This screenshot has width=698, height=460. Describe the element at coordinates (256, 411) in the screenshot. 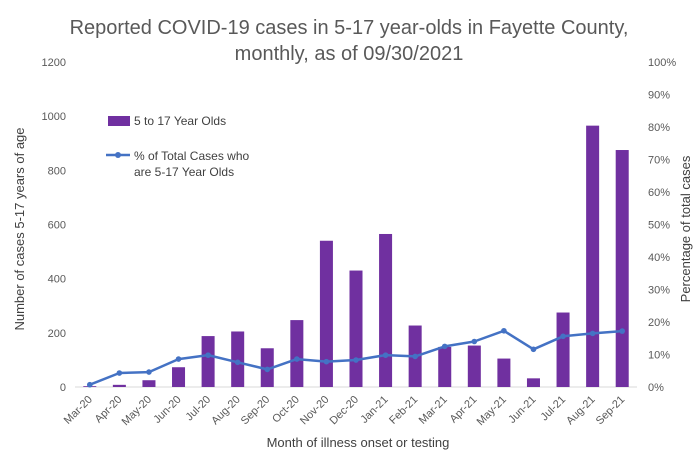

I see `x-tick-label: Sep-20` at that location.